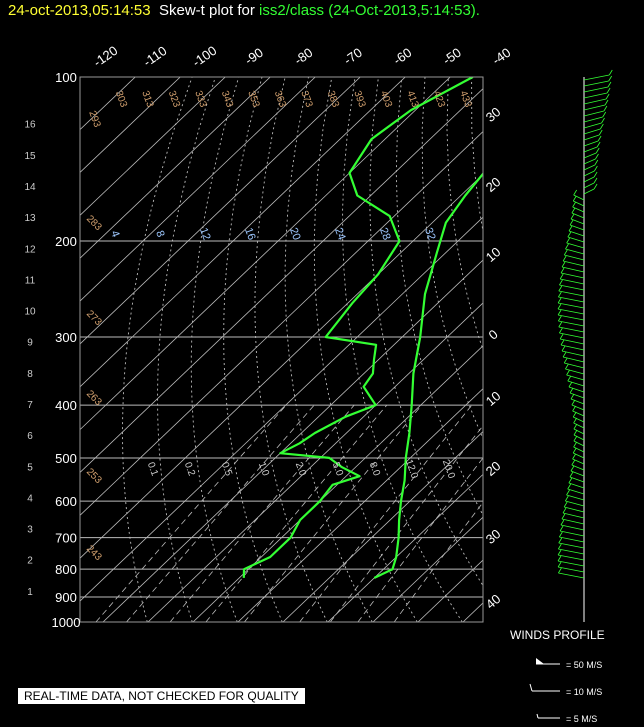 The width and height of the screenshot is (644, 727). I want to click on theta-label: 373, so click(306, 99).